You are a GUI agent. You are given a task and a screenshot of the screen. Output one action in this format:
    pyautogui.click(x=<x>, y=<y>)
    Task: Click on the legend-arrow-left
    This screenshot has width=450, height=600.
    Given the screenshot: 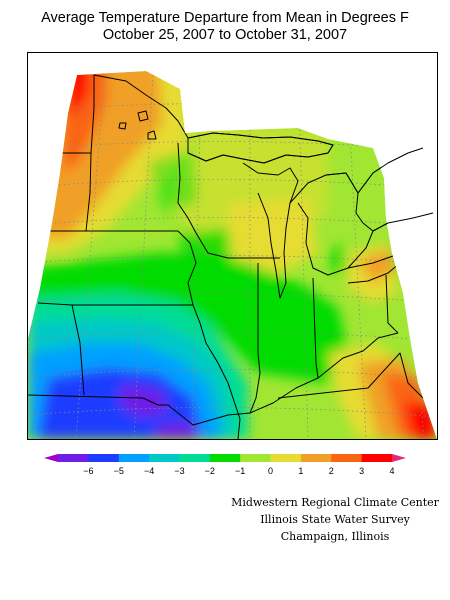 What is the action you would take?
    pyautogui.click(x=51, y=458)
    